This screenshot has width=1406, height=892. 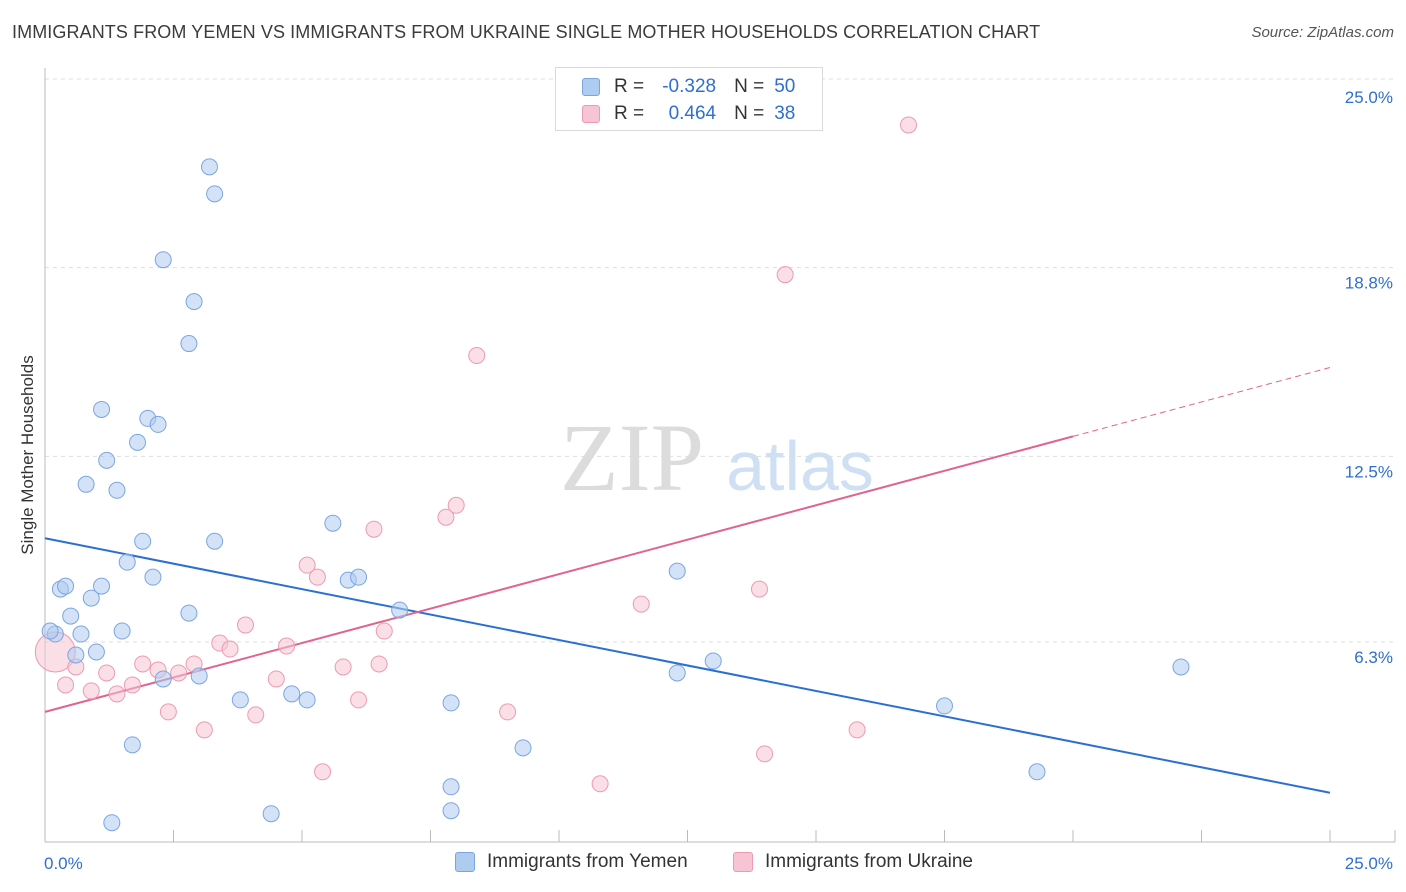 What do you see at coordinates (1201, 402) in the screenshot?
I see `trend-line-ukraine-extension` at bounding box center [1201, 402].